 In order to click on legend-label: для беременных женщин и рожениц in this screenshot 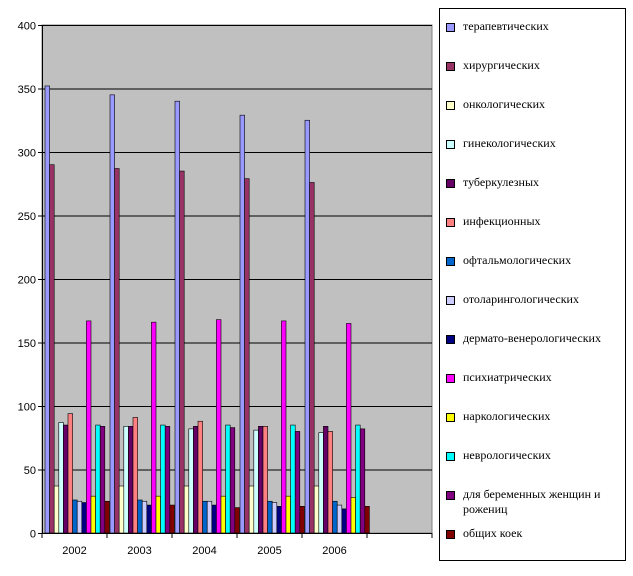, I will do `click(532, 501)`.